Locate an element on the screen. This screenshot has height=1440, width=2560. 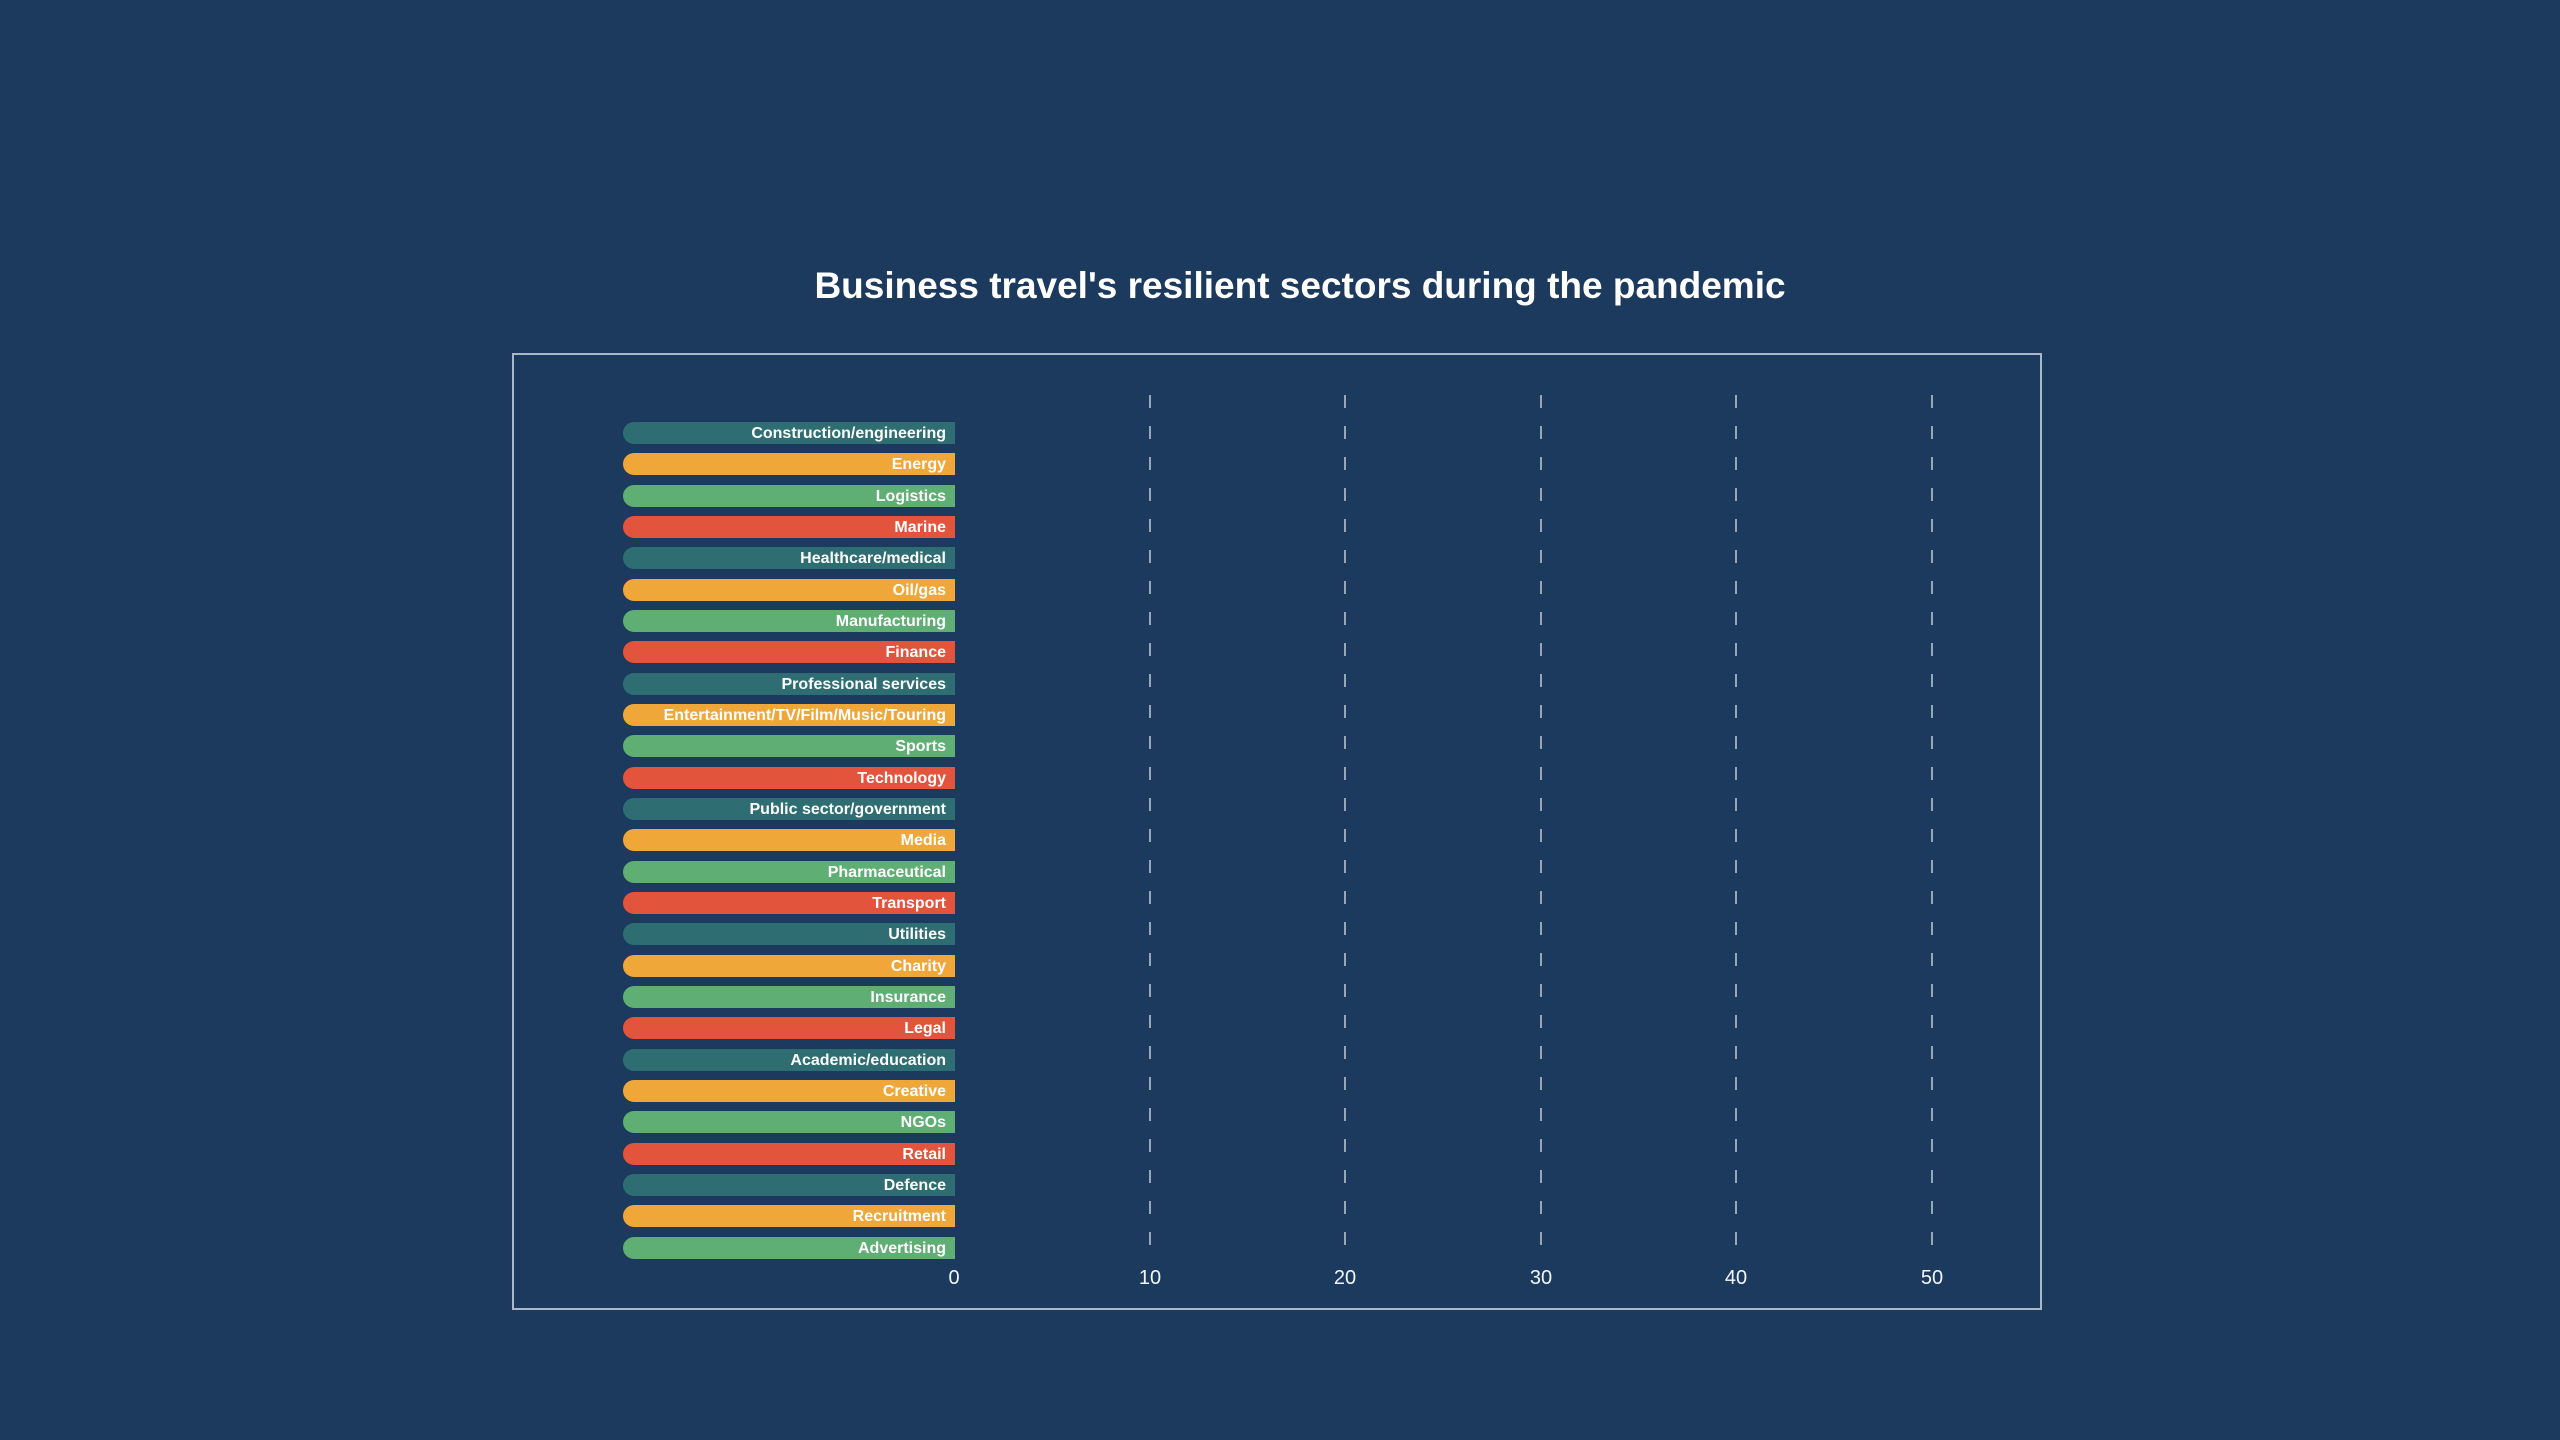
bar-label: Transport is located at coordinates (909, 903).